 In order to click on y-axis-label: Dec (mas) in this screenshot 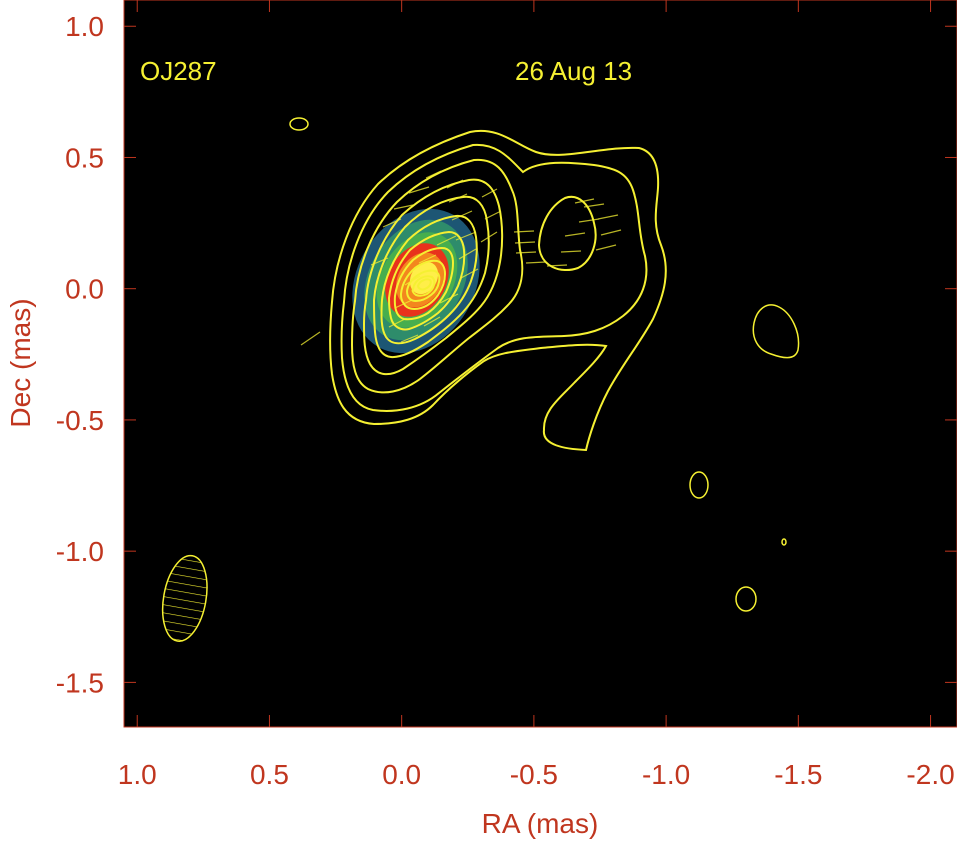, I will do `click(20, 362)`.